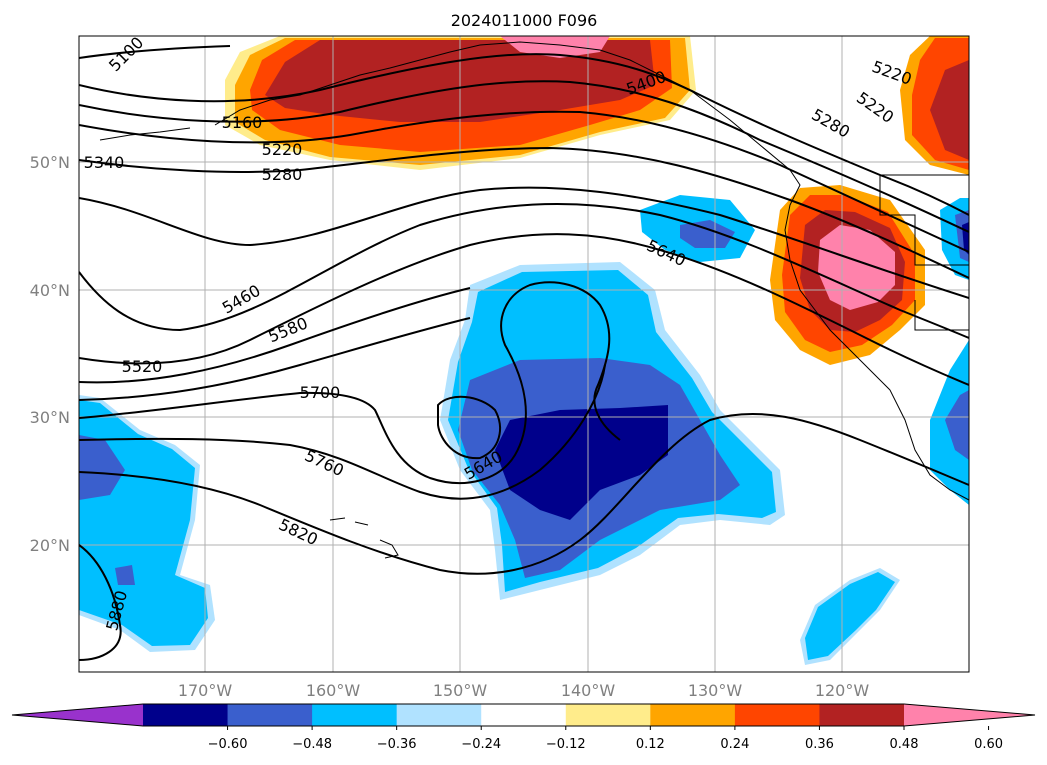  Describe the element at coordinates (288, 329) in the screenshot. I see `contour-label: 5580` at that location.